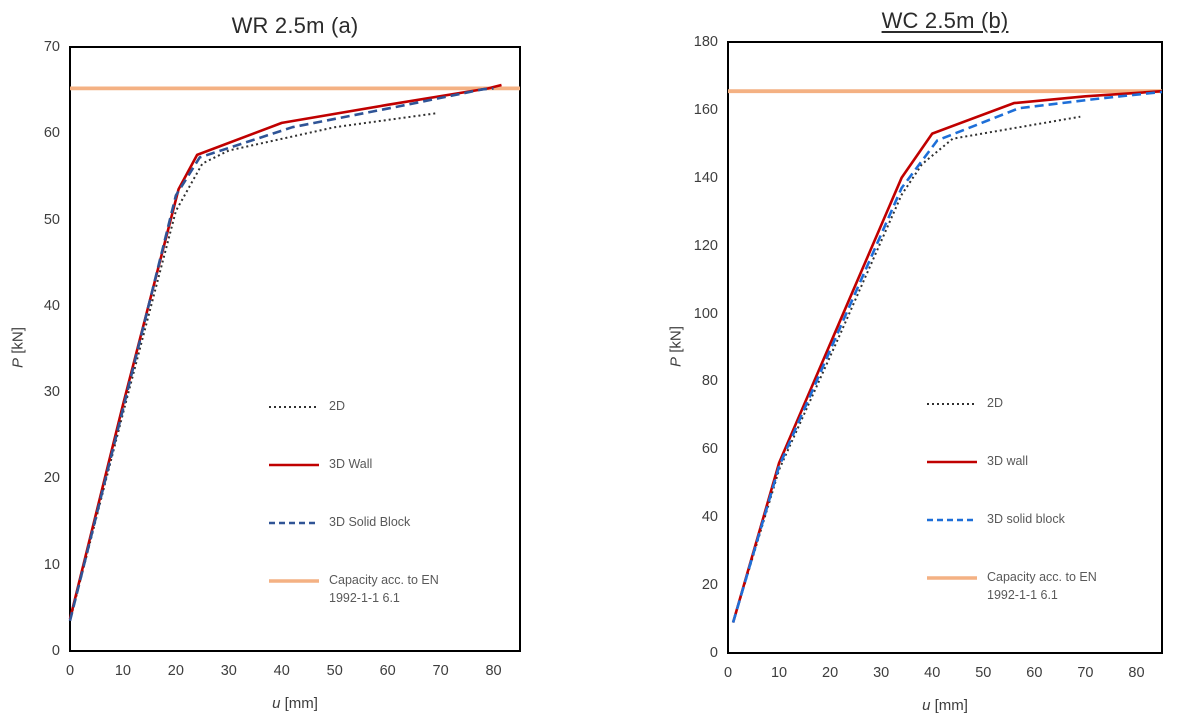 The height and width of the screenshot is (724, 1200). Describe the element at coordinates (351, 464) in the screenshot. I see `legend-label: 3D Wall` at that location.